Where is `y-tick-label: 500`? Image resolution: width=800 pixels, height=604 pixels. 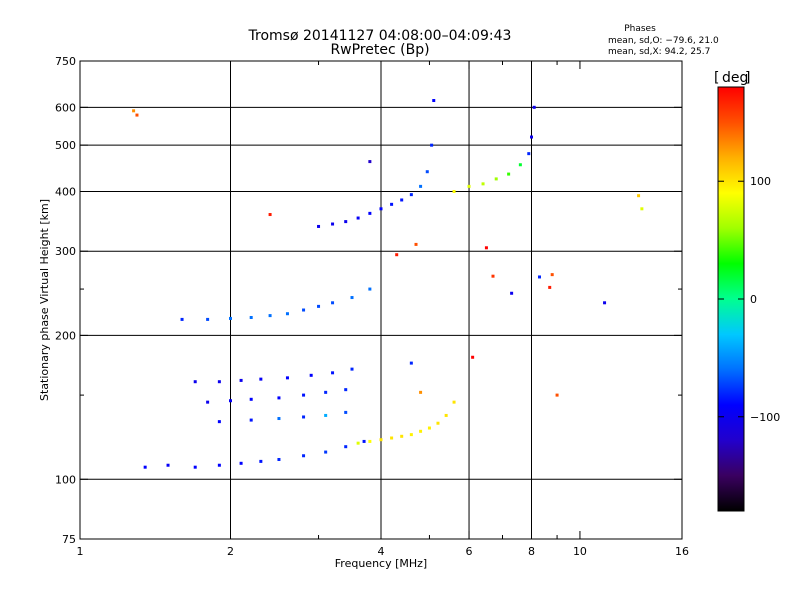 y-tick-label: 500 is located at coordinates (65, 145).